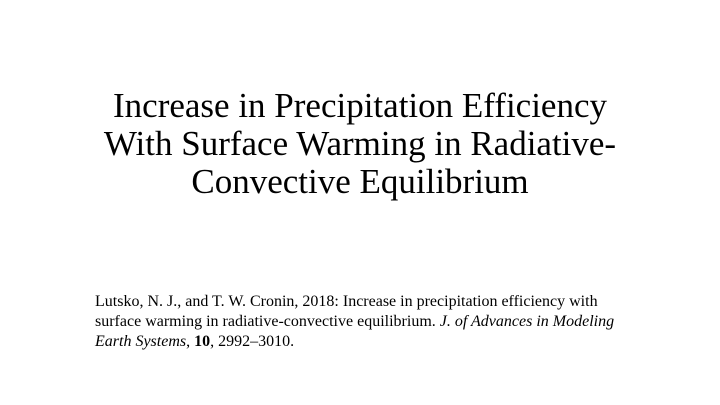 This screenshot has height=405, width=720. Describe the element at coordinates (360, 105) in the screenshot. I see `title-line-1: Increase in Precipitation Efficiency` at that location.